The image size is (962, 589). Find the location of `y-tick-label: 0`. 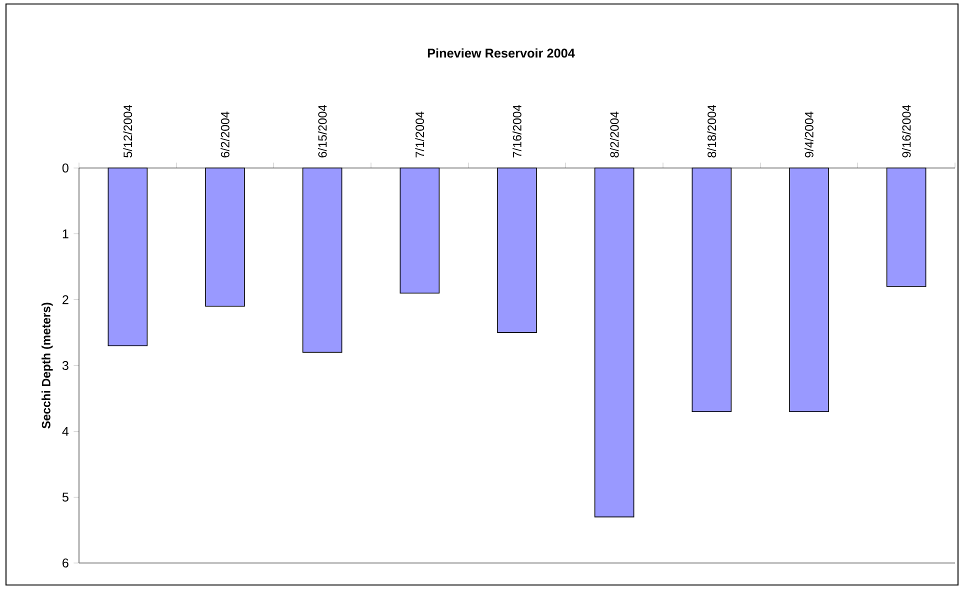

y-tick-label: 0 is located at coordinates (65, 168).